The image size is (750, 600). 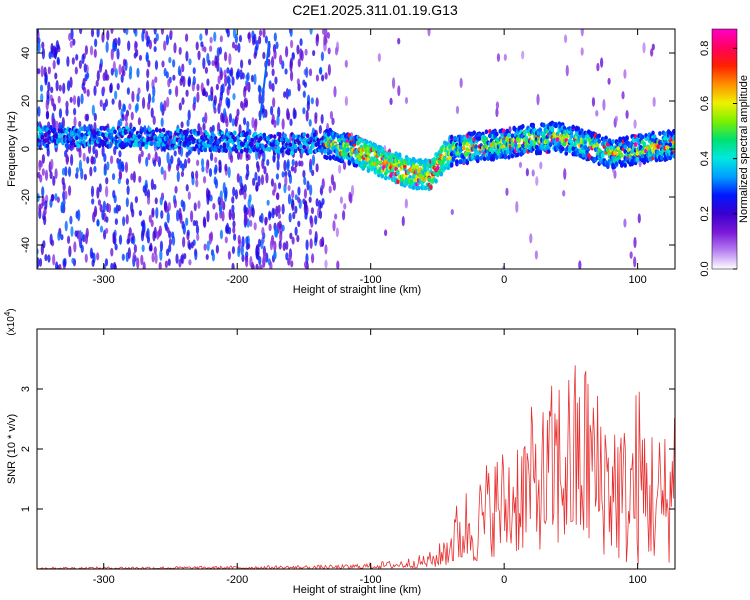 What do you see at coordinates (371, 280) in the screenshot?
I see `spectrogram-xtick-label: -100` at bounding box center [371, 280].